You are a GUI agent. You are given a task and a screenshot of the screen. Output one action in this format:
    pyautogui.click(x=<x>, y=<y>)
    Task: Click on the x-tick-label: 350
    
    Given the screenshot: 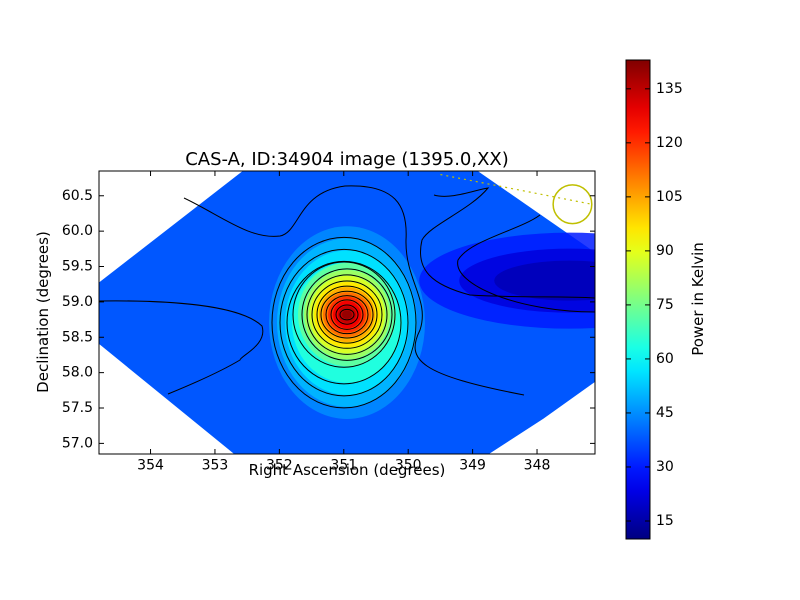 What is the action you would take?
    pyautogui.click(x=408, y=466)
    